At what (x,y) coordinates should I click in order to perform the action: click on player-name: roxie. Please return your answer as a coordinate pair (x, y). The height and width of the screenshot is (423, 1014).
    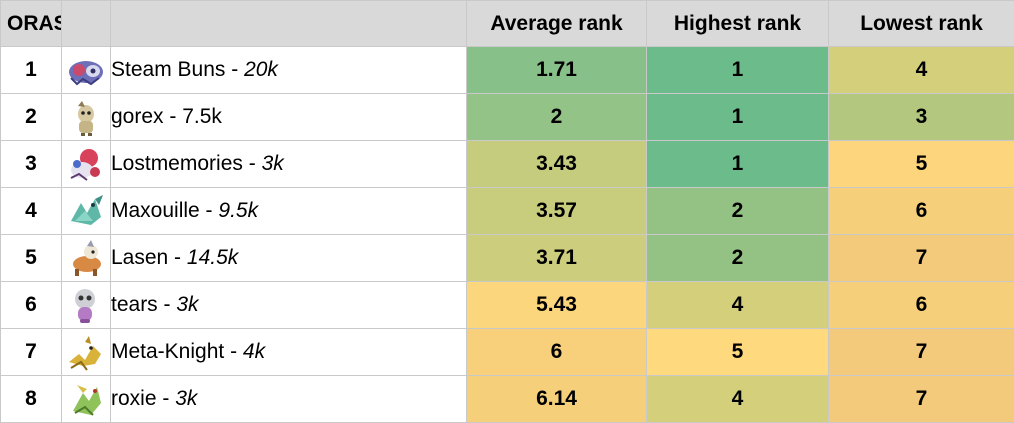
    Looking at the image, I should click on (134, 398).